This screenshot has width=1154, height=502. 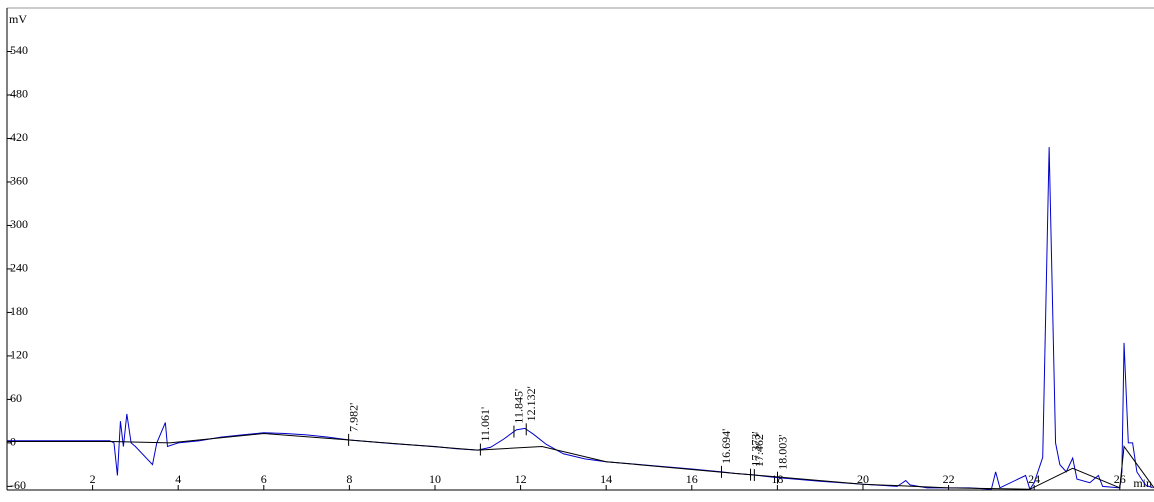 What do you see at coordinates (16, 398) in the screenshot?
I see `y-tick-label: 60` at bounding box center [16, 398].